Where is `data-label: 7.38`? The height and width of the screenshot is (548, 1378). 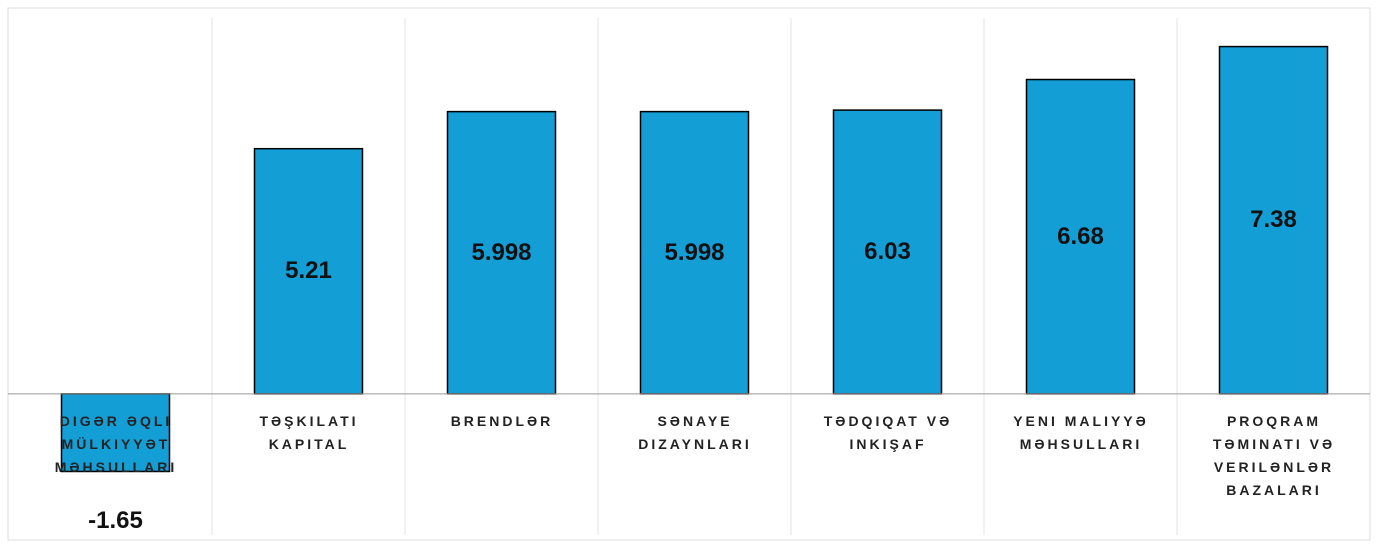
data-label: 7.38 is located at coordinates (1273, 220).